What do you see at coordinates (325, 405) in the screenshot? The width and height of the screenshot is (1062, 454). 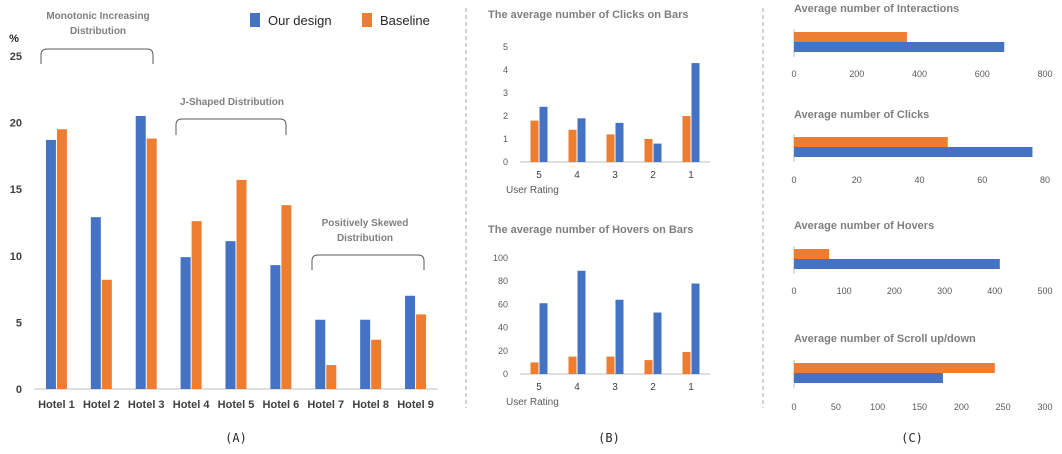 I see `x-tick-label: Hotel 7` at bounding box center [325, 405].